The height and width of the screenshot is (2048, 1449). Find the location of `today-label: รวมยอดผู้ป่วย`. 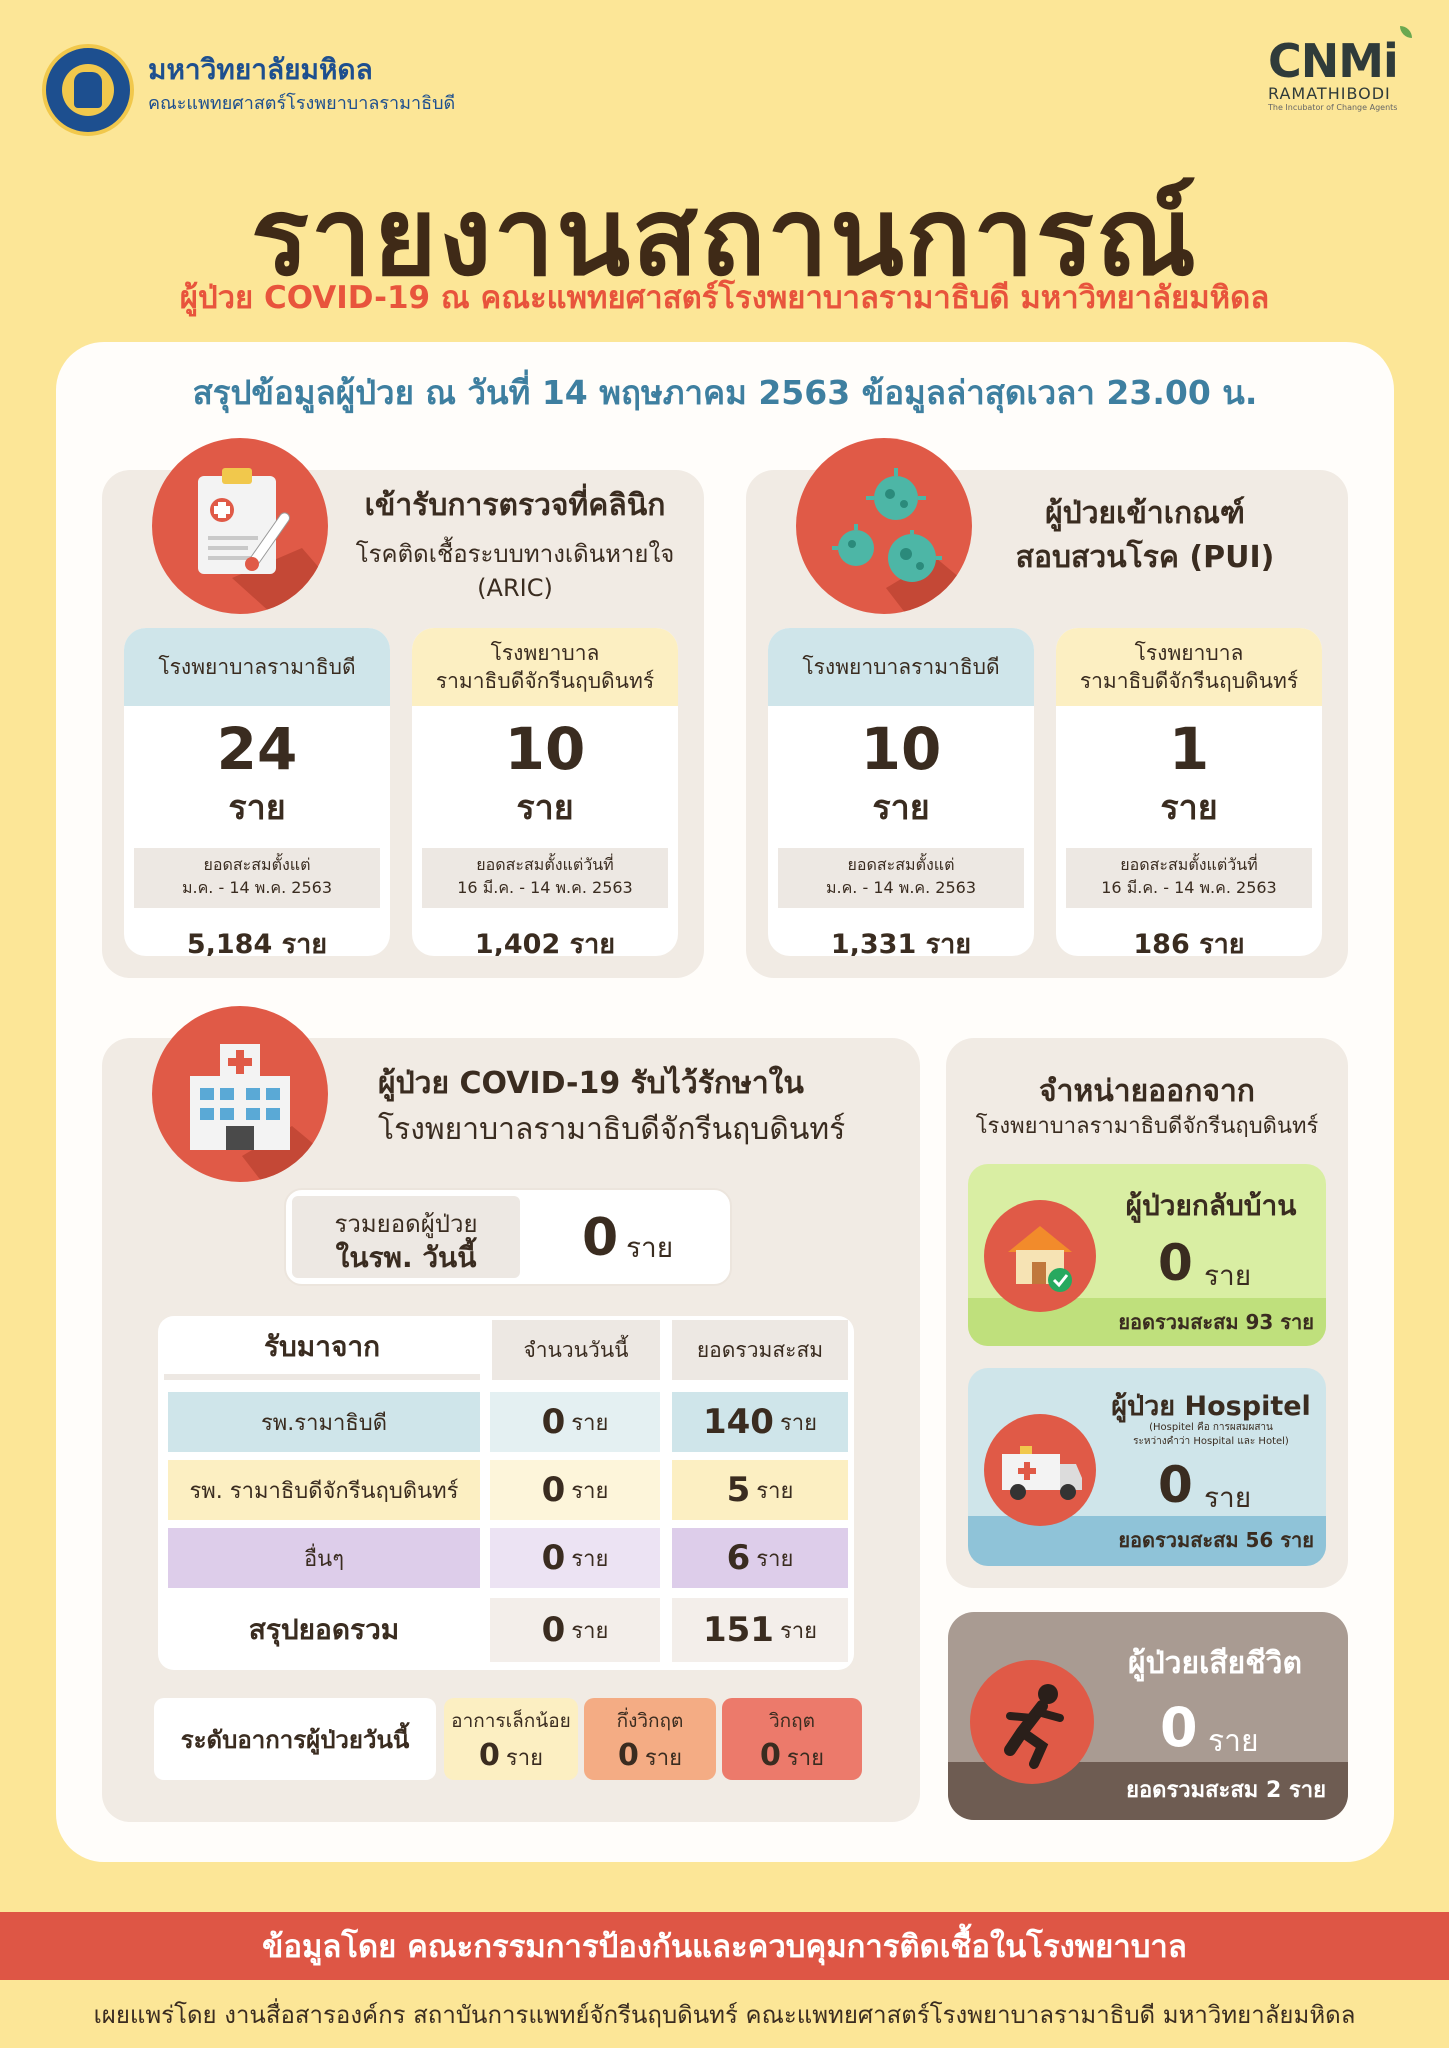

today-label: รวมยอดผู้ป่วย is located at coordinates (406, 1224).